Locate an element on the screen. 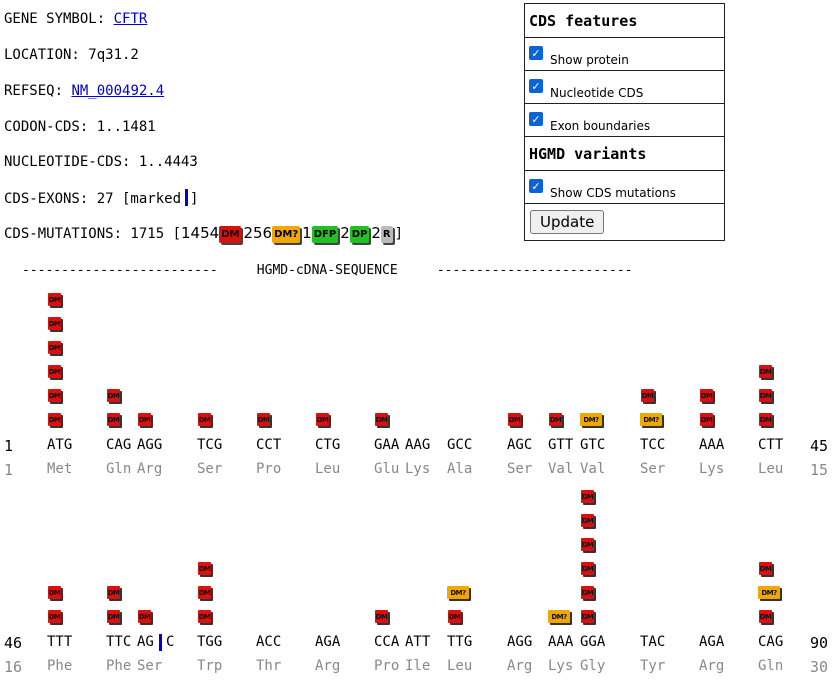 The image size is (840, 683). legend-count: 1 is located at coordinates (307, 233).